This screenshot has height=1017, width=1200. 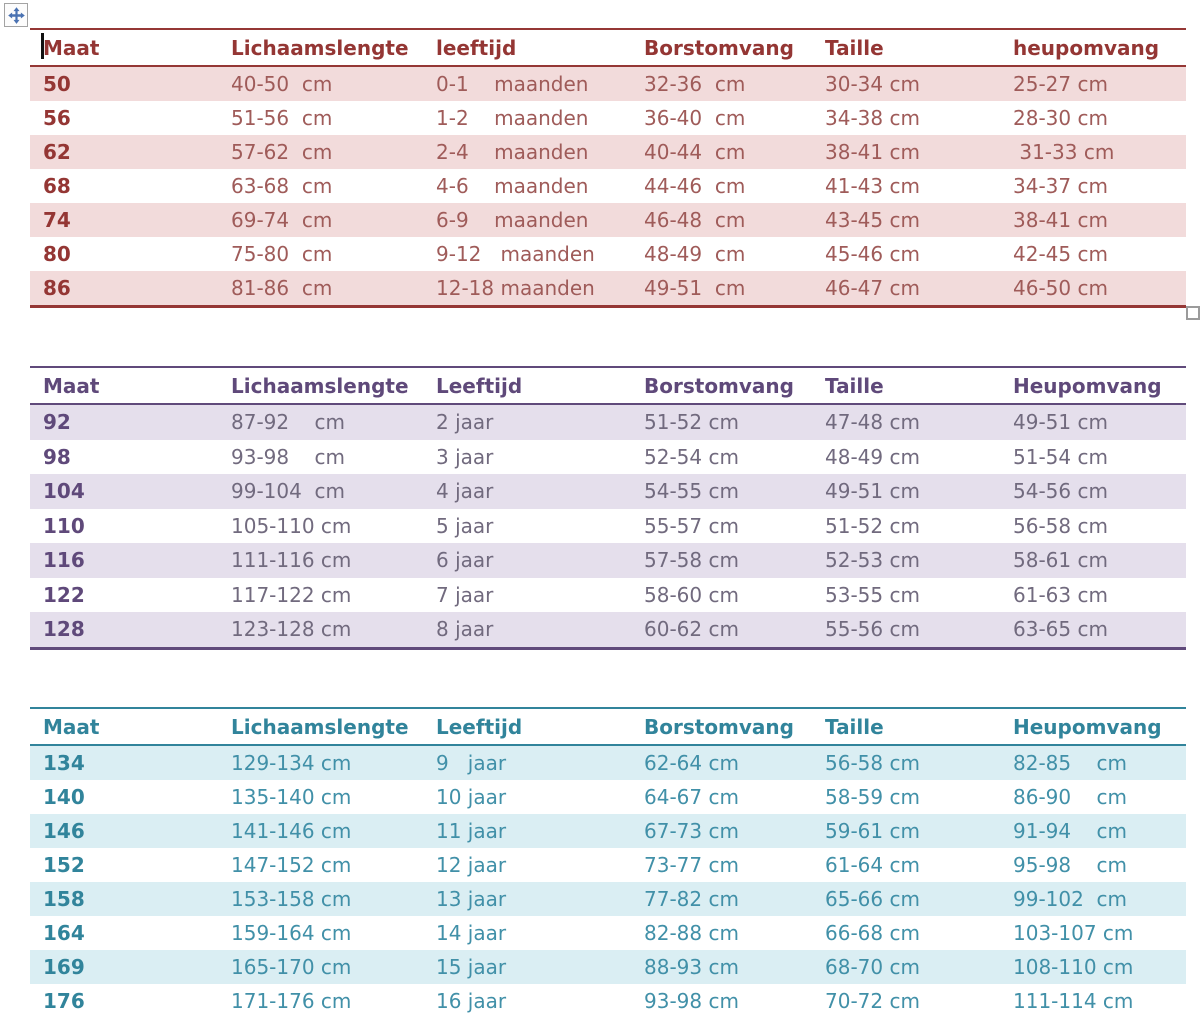 What do you see at coordinates (471, 797) in the screenshot?
I see `measurement-cell: 10 jaar` at bounding box center [471, 797].